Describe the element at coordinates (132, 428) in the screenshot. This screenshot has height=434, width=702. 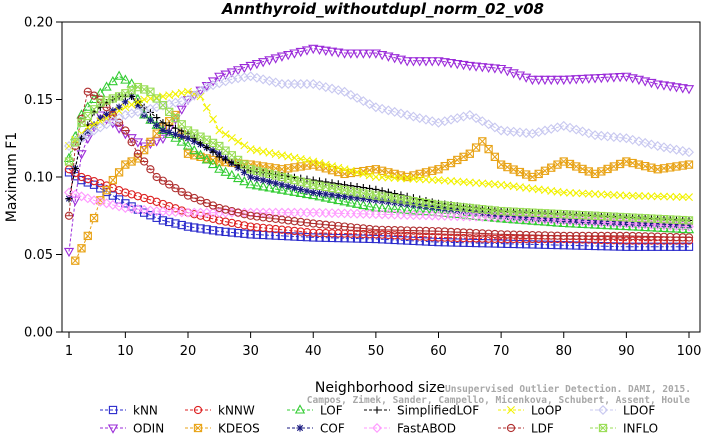
I see `legend-item-odin: ODIN` at that location.